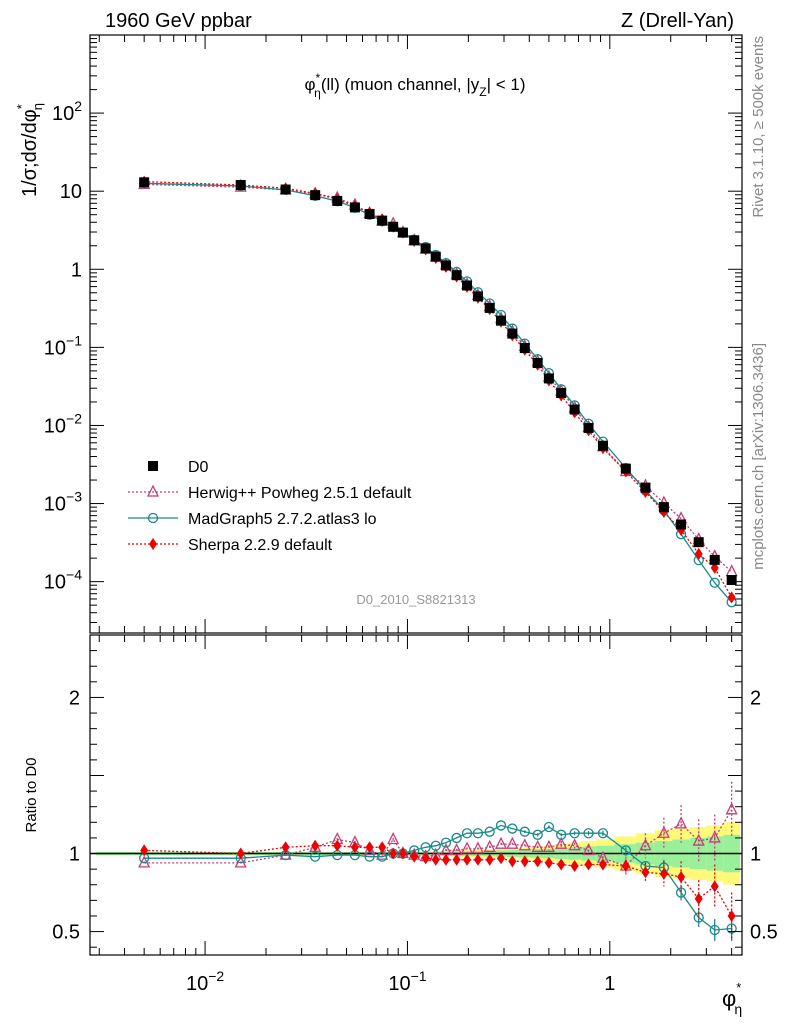 This screenshot has width=786, height=1024. I want to click on y-tick-label: 10⁻³, so click(63, 502).